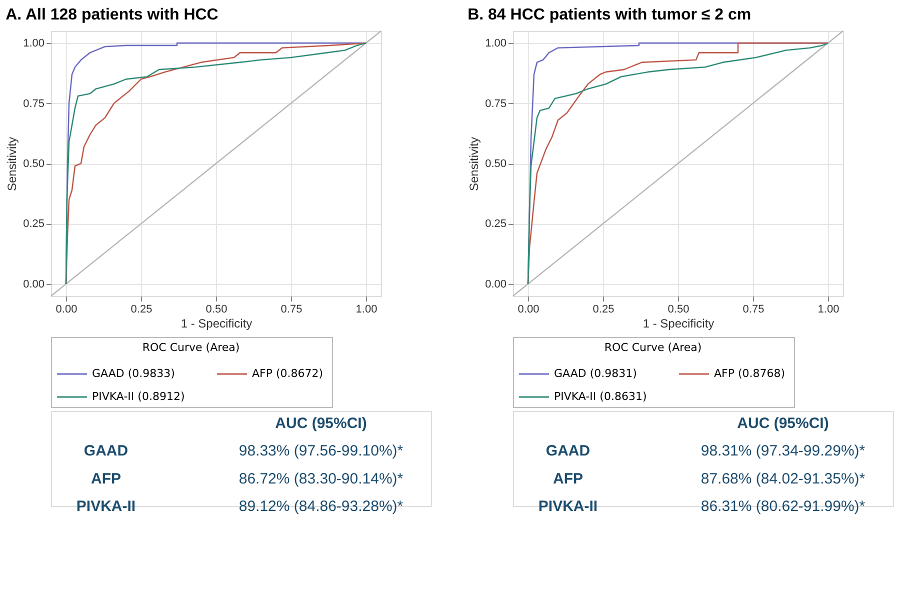 The image size is (901, 613). What do you see at coordinates (750, 373) in the screenshot?
I see `legend-label: AFP (0.8768)` at bounding box center [750, 373].